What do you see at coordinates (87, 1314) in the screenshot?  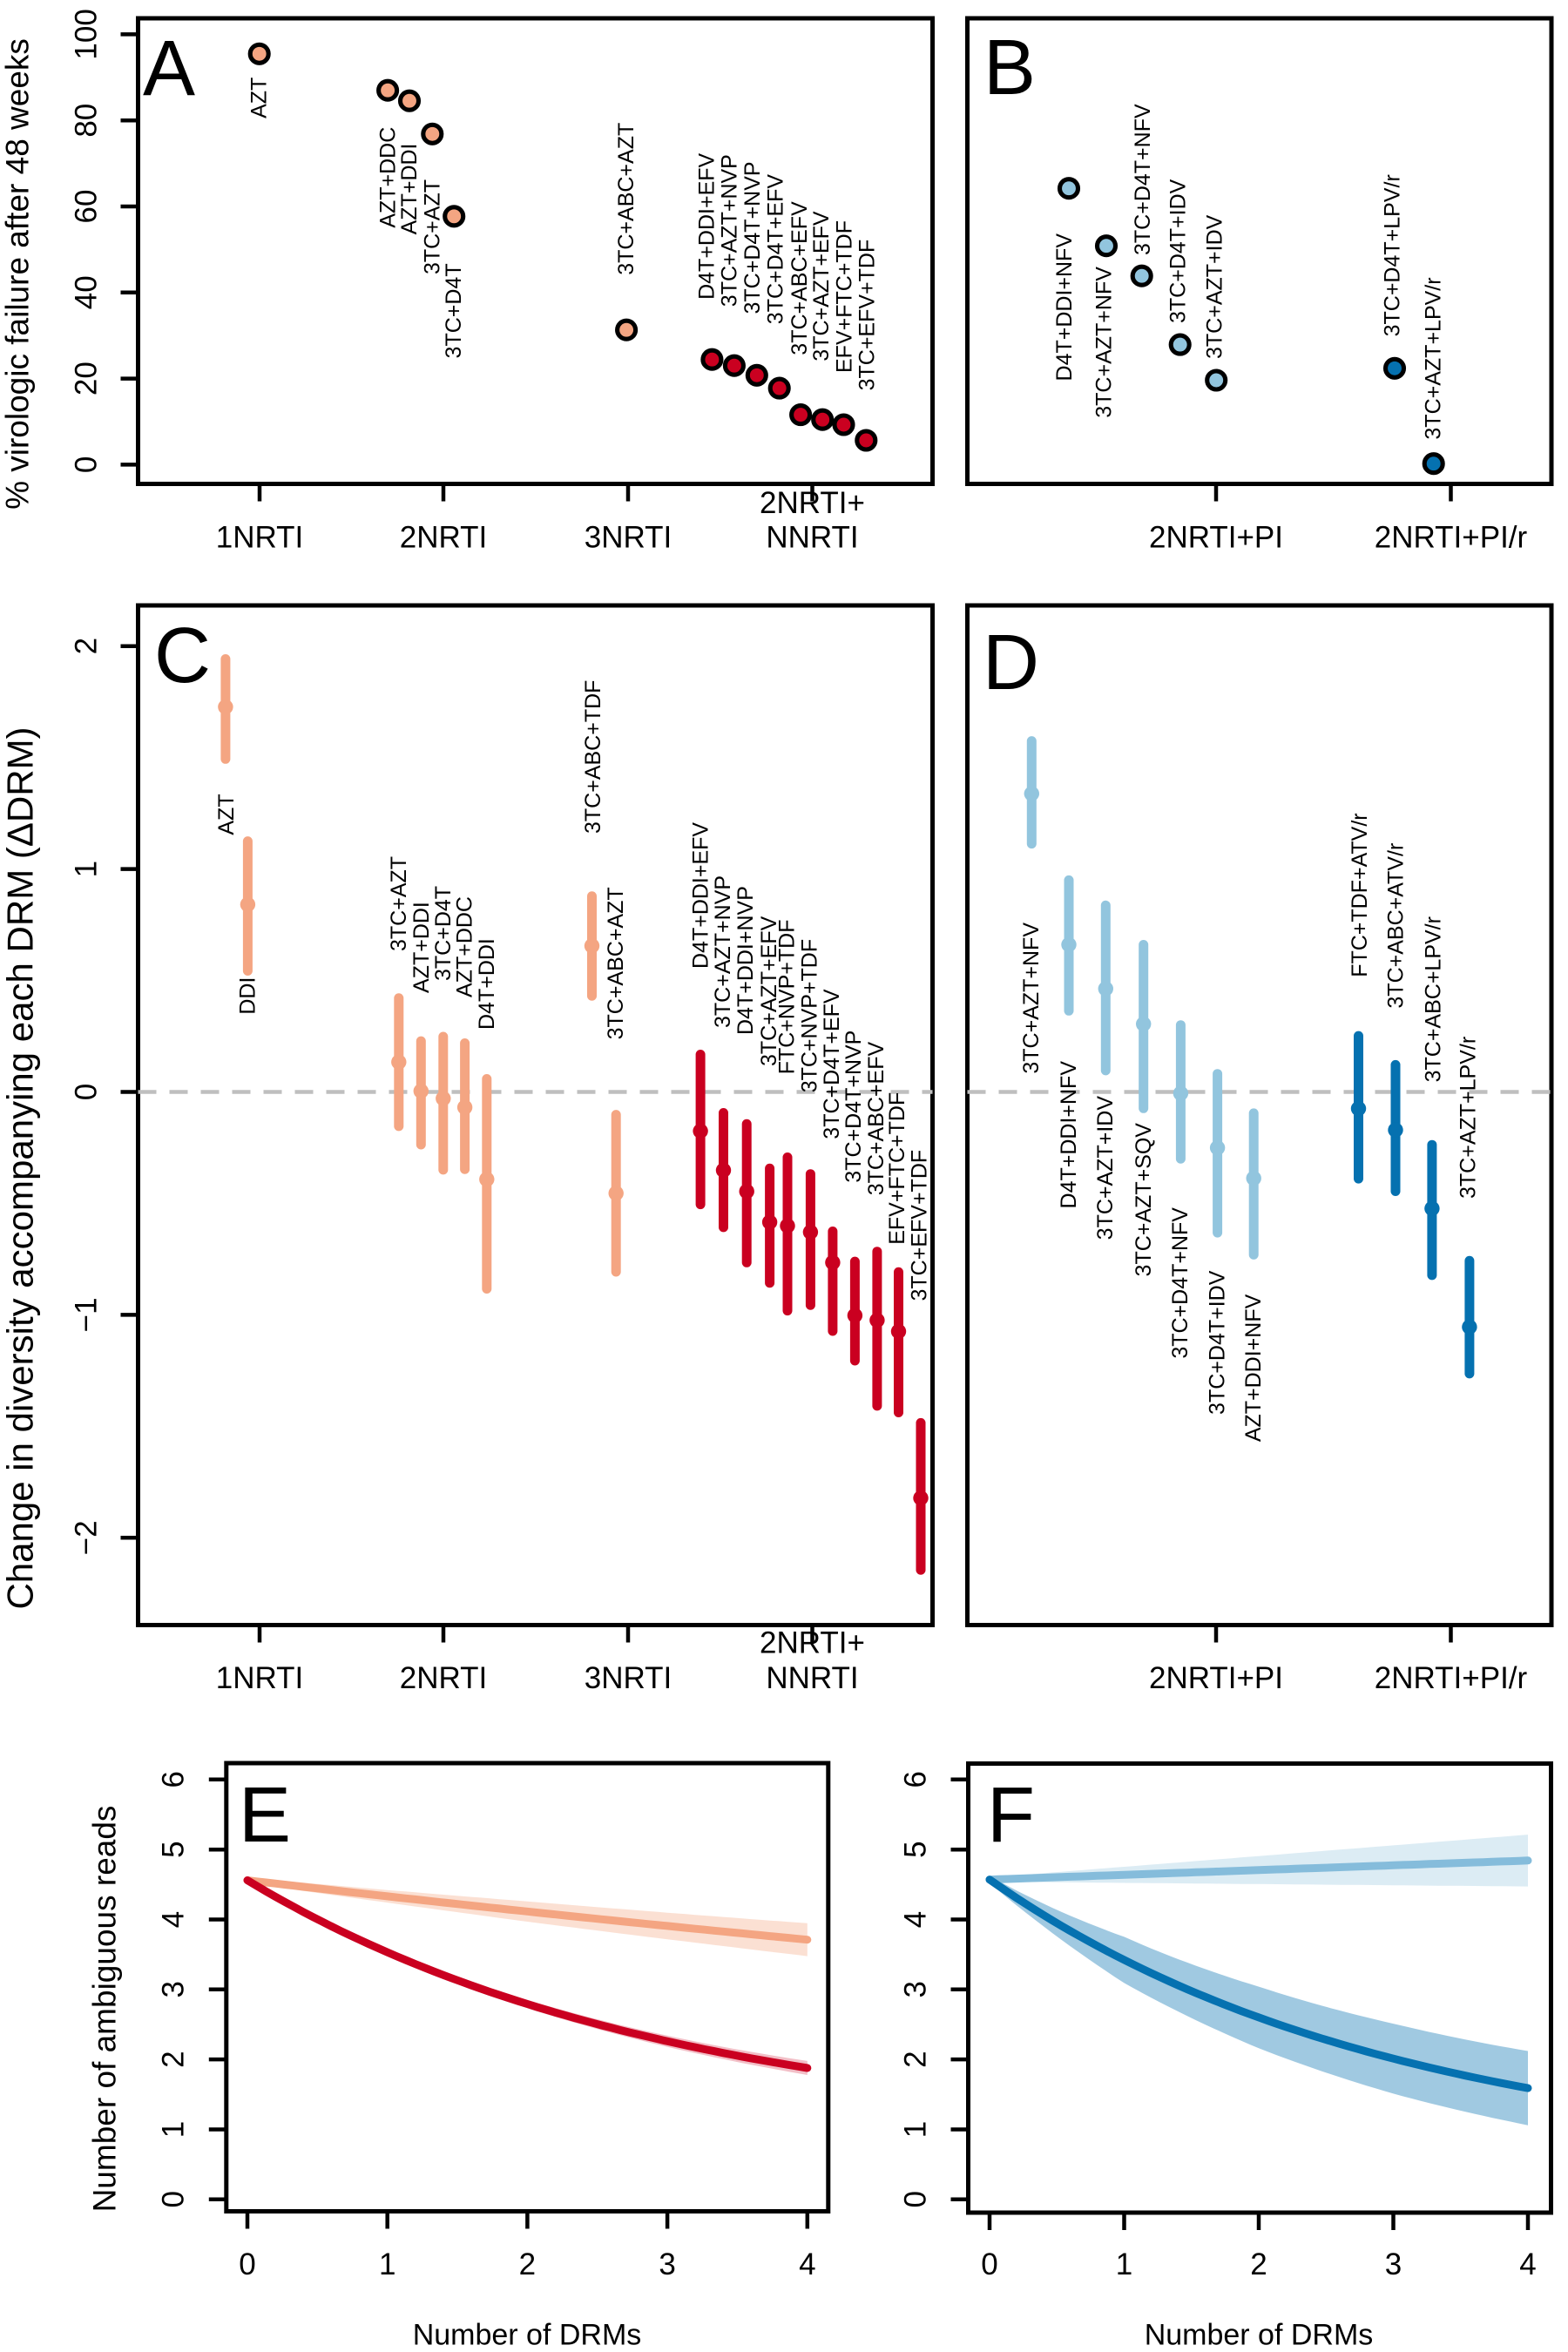 I see `svg-text: −1` at bounding box center [87, 1314].